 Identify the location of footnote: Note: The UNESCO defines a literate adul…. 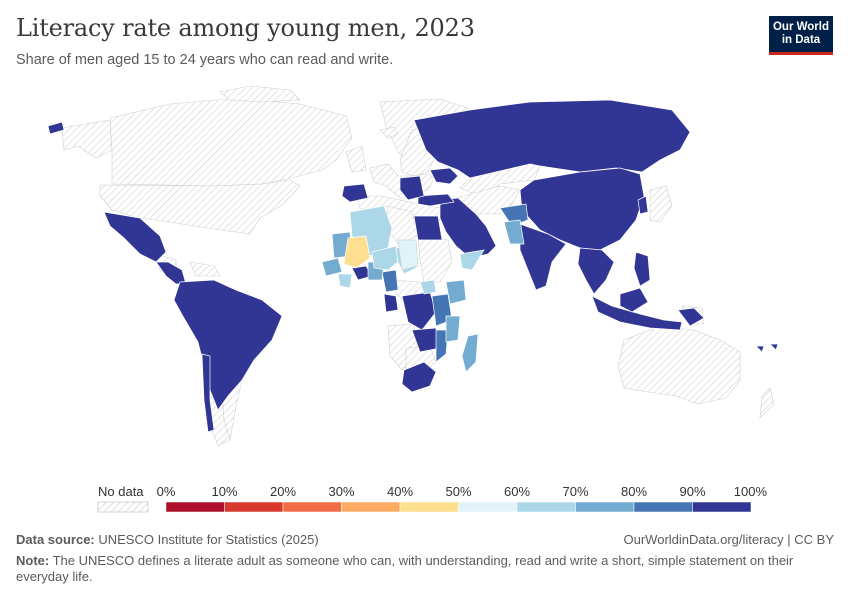
(411, 569).